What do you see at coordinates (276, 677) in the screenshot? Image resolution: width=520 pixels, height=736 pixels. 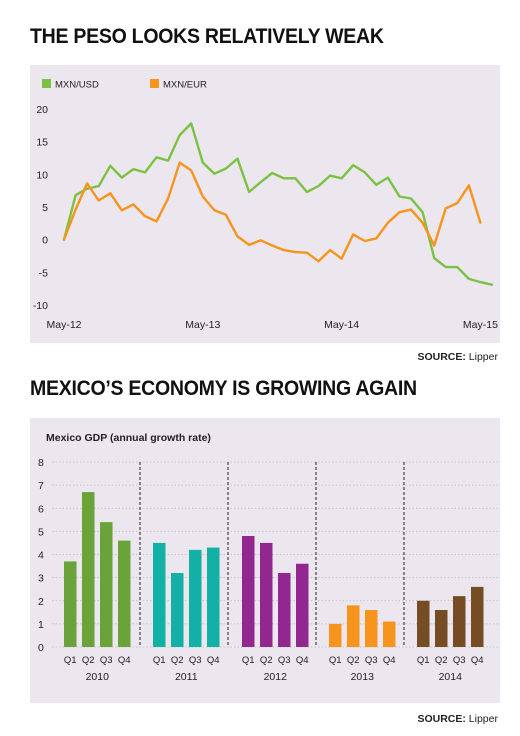 I see `year-label: 2012` at bounding box center [276, 677].